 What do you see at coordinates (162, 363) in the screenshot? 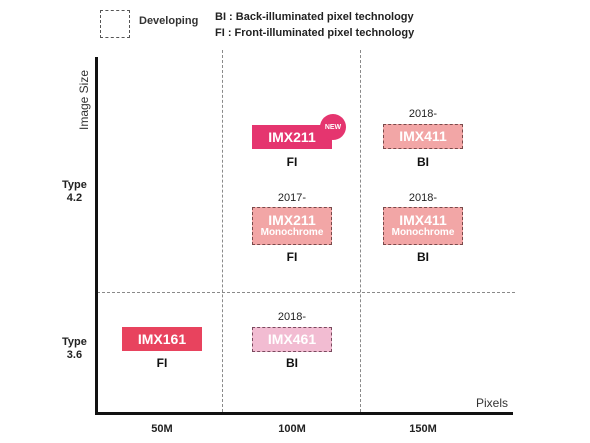
I see `imx161-type: FI` at bounding box center [162, 363].